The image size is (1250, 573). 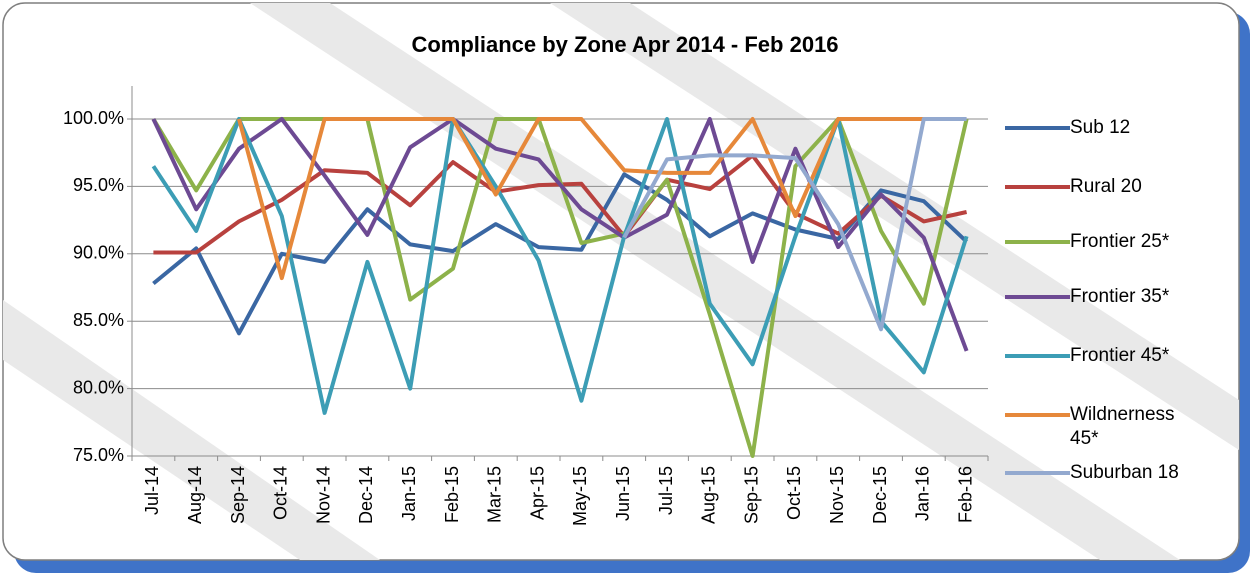 What do you see at coordinates (152, 490) in the screenshot?
I see `x-tick-label: Jul-14` at bounding box center [152, 490].